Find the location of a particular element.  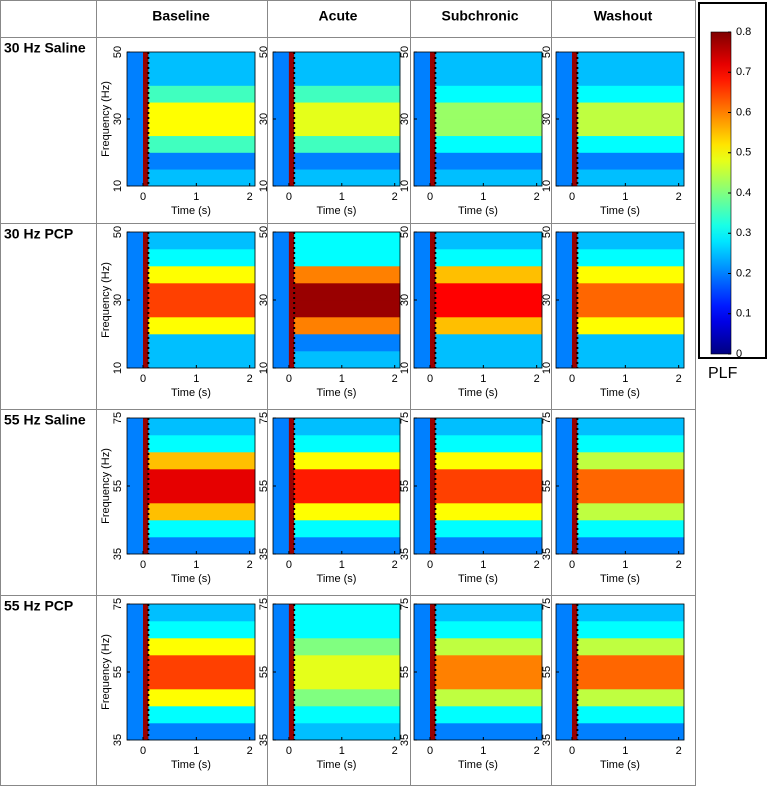

colorbar-tick-label: 0.3 is located at coordinates (743, 233).